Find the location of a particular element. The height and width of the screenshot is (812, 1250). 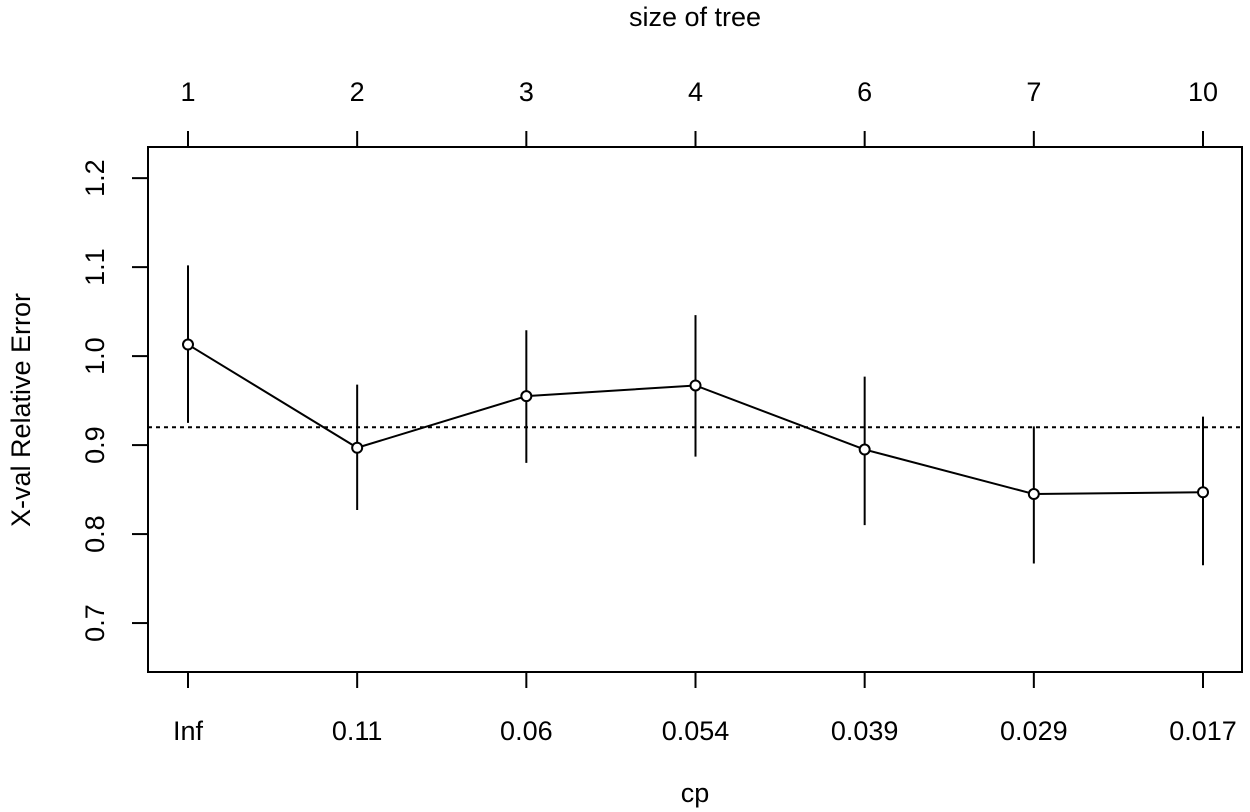

top-tick-label: 7 is located at coordinates (1033, 92).